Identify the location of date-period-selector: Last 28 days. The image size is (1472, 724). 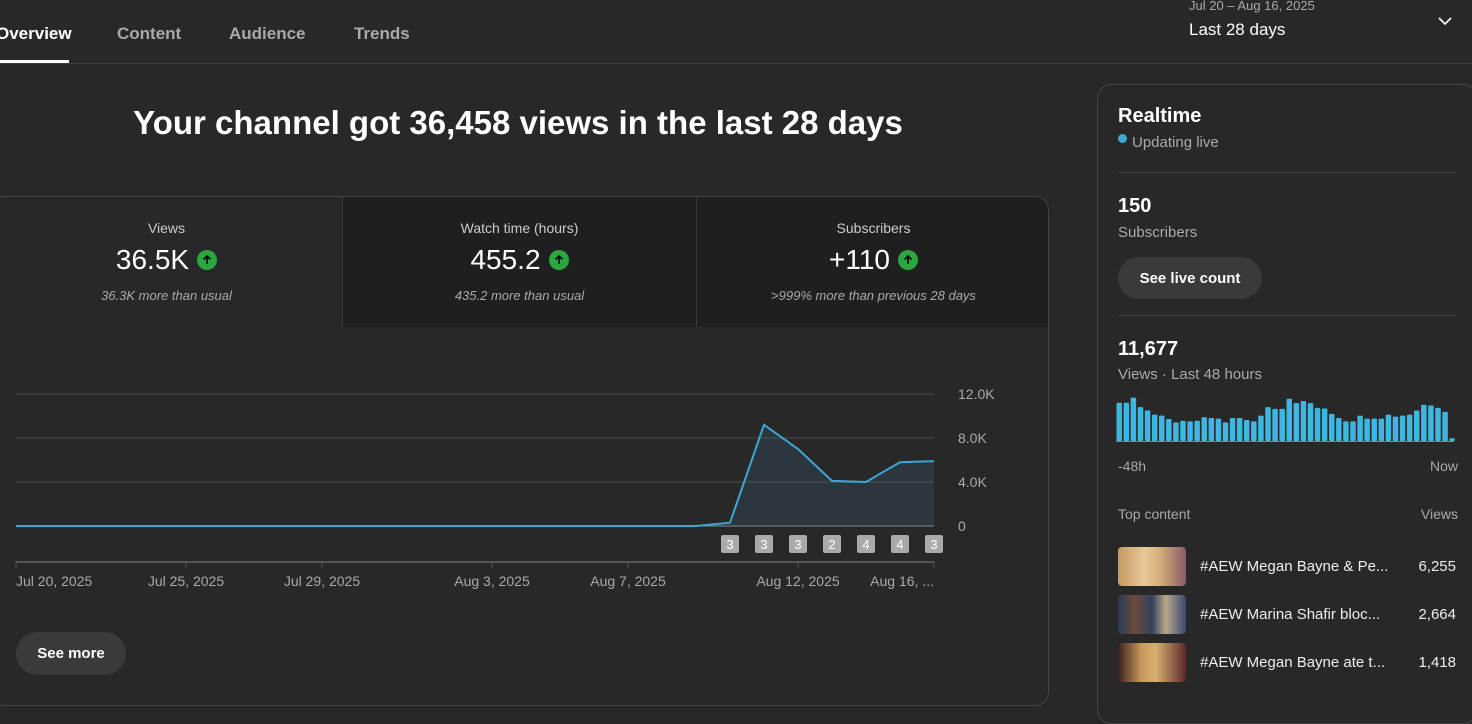
(1237, 30).